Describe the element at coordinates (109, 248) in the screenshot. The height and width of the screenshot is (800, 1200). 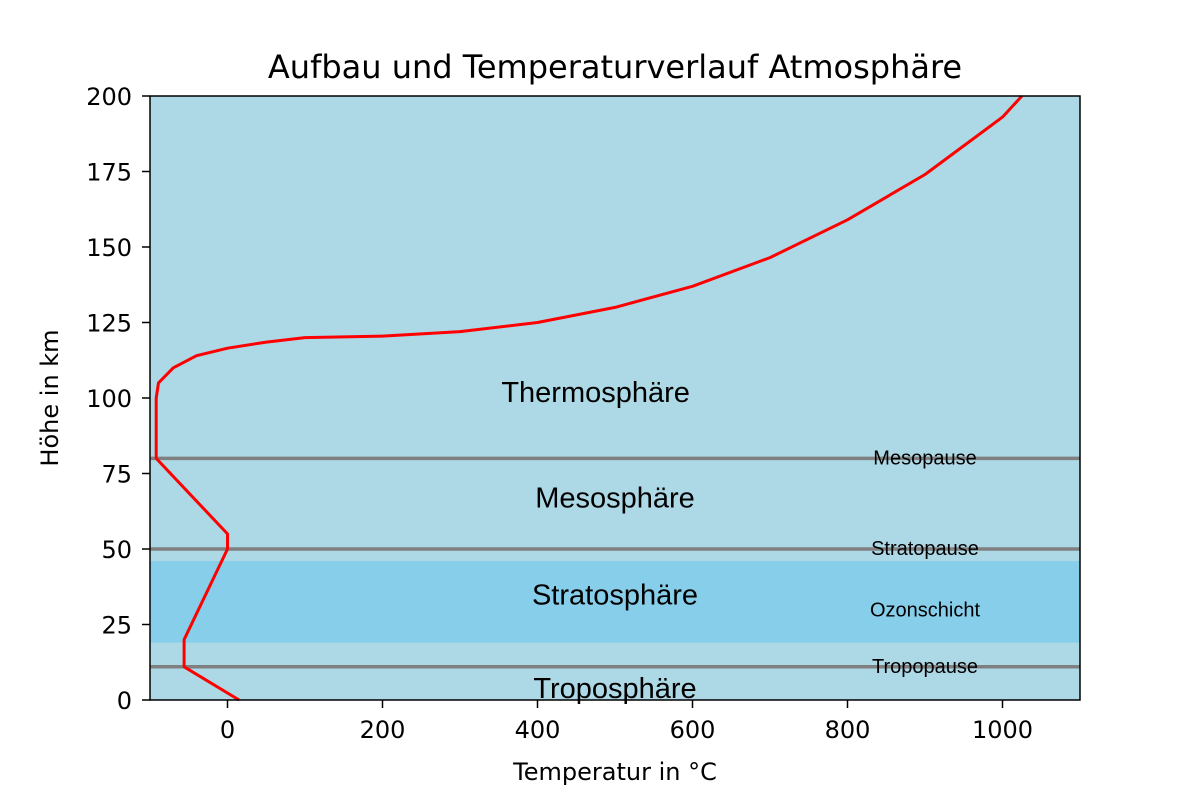
I see `y-tick-label: 150` at that location.